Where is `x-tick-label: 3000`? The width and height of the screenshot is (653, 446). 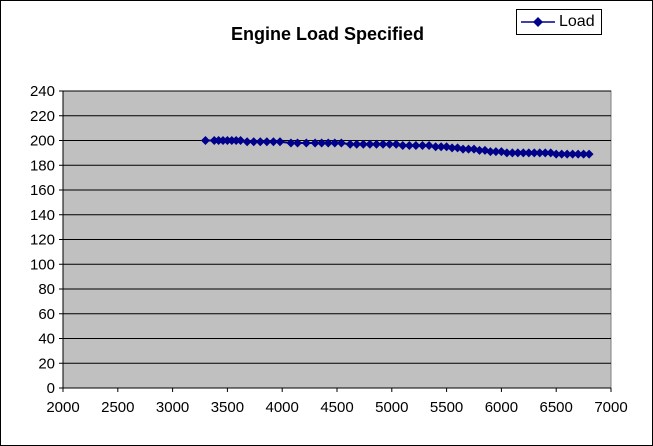
x-tick-label: 3000 is located at coordinates (172, 407).